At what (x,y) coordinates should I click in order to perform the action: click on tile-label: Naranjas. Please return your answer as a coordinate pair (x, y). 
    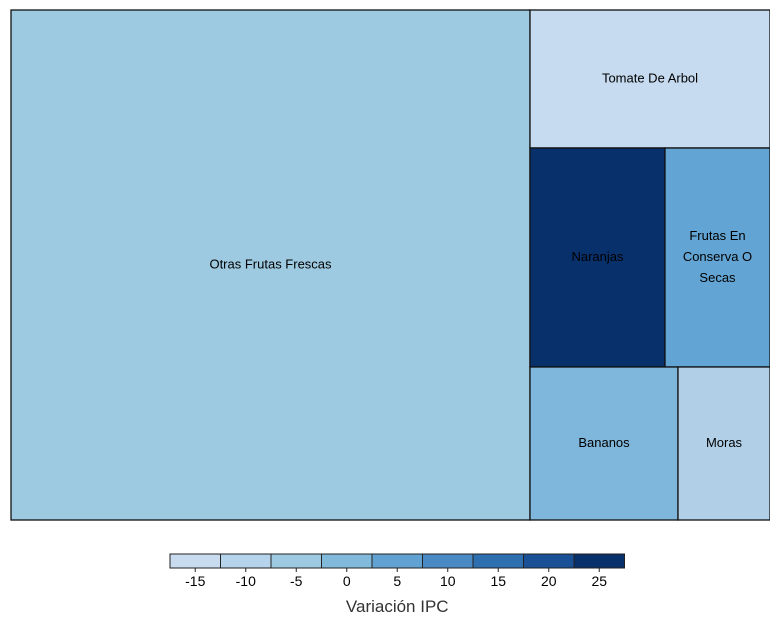
    Looking at the image, I should click on (597, 256).